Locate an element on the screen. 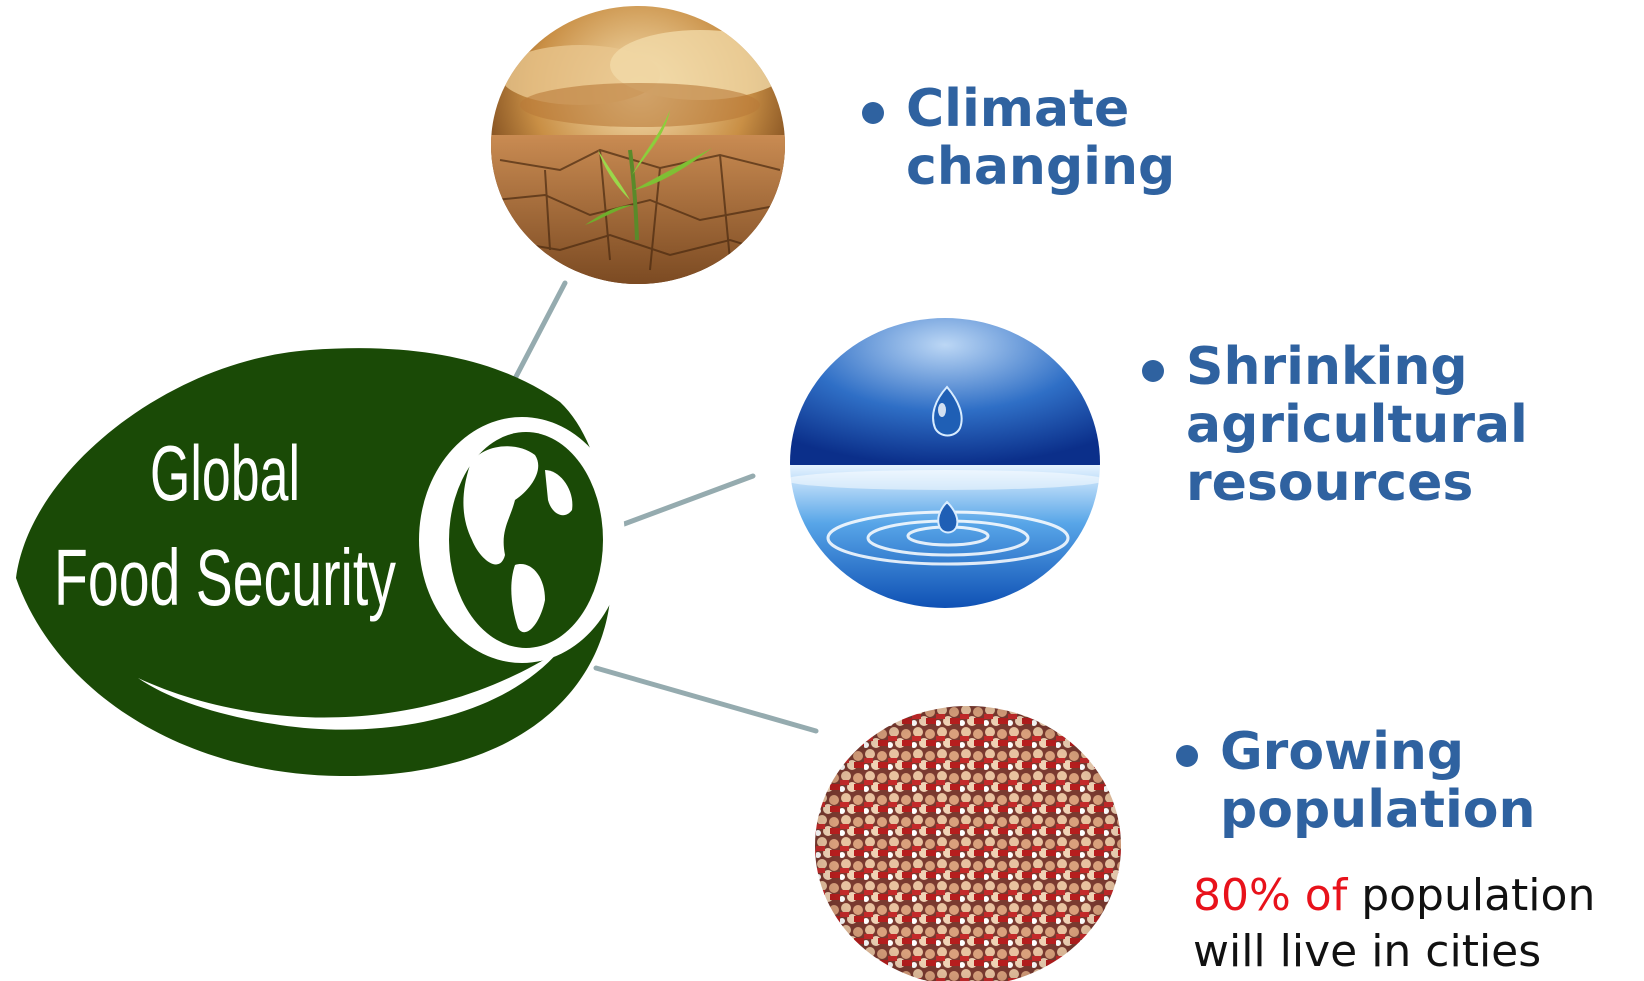 The width and height of the screenshot is (1644, 981). connector-resources is located at coordinates (684, 501).